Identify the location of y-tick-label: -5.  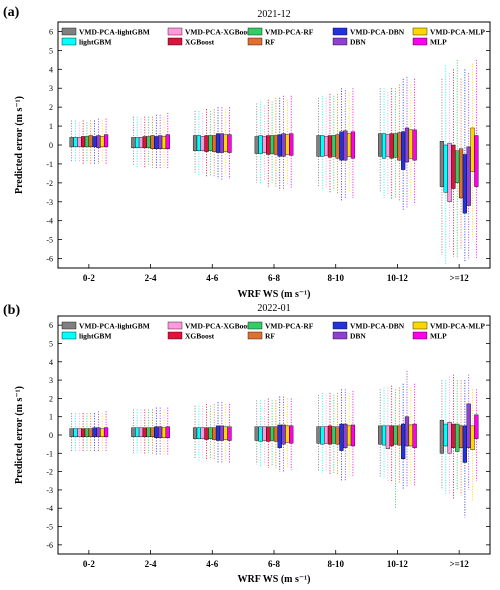
(49, 240).